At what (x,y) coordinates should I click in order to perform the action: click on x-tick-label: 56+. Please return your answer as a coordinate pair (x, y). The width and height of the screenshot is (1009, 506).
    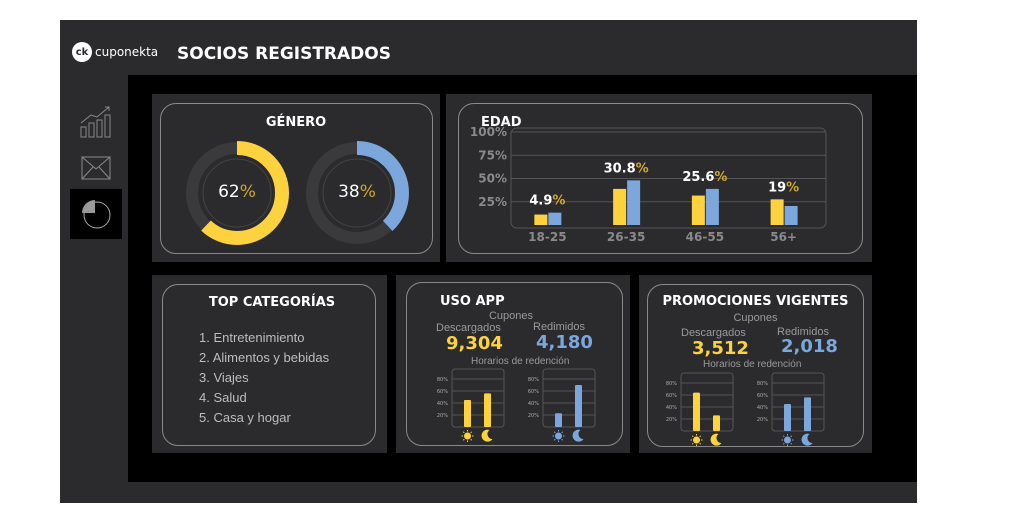
    Looking at the image, I should click on (783, 237).